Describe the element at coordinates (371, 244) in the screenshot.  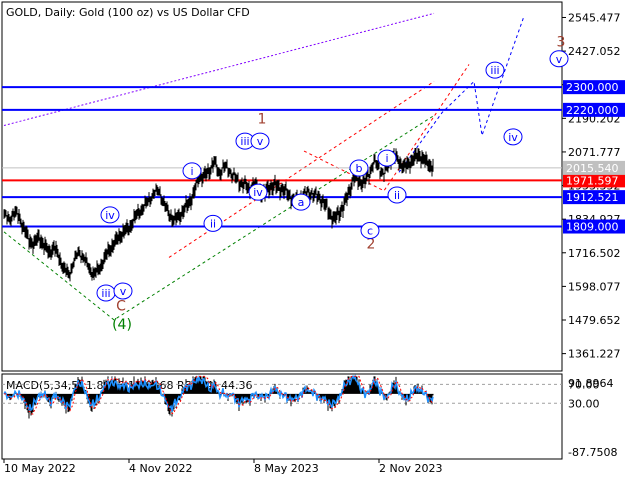
I see `wave-label: 2` at that location.